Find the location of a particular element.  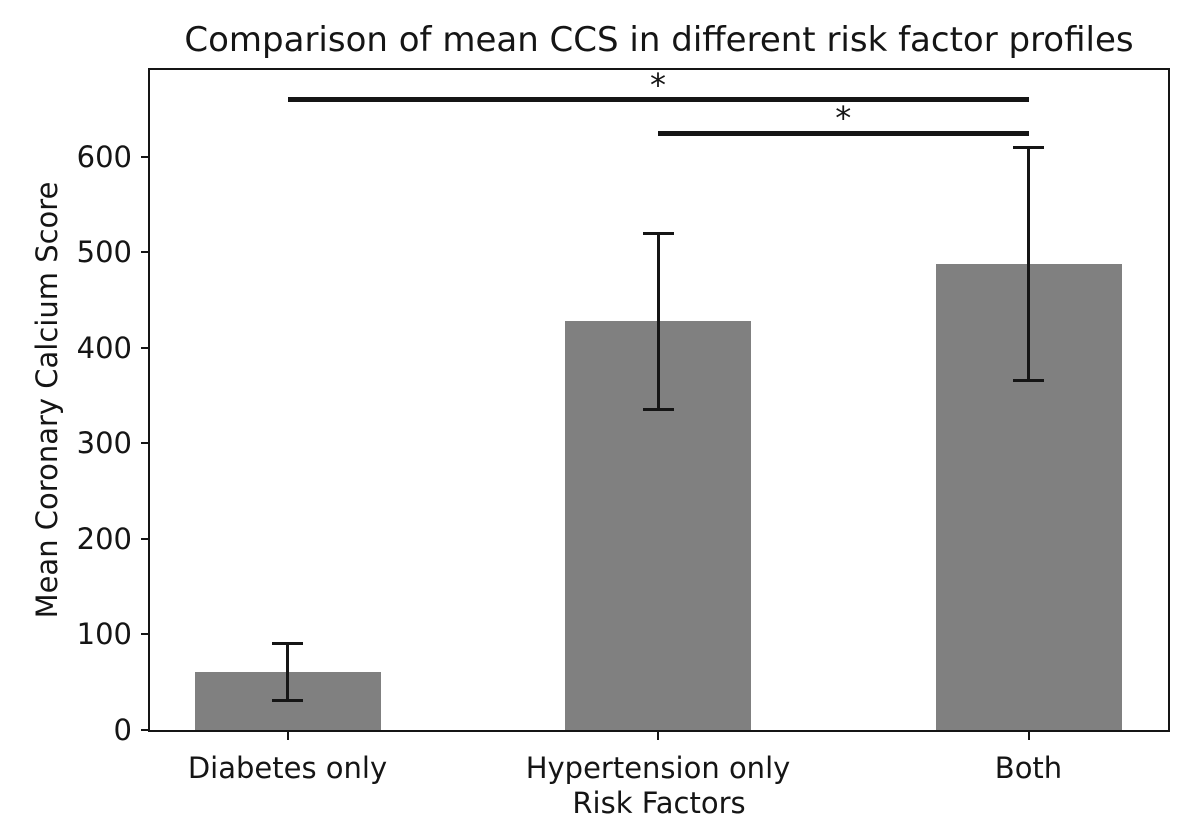

x-tick-label: Diabetes only is located at coordinates (287, 768).